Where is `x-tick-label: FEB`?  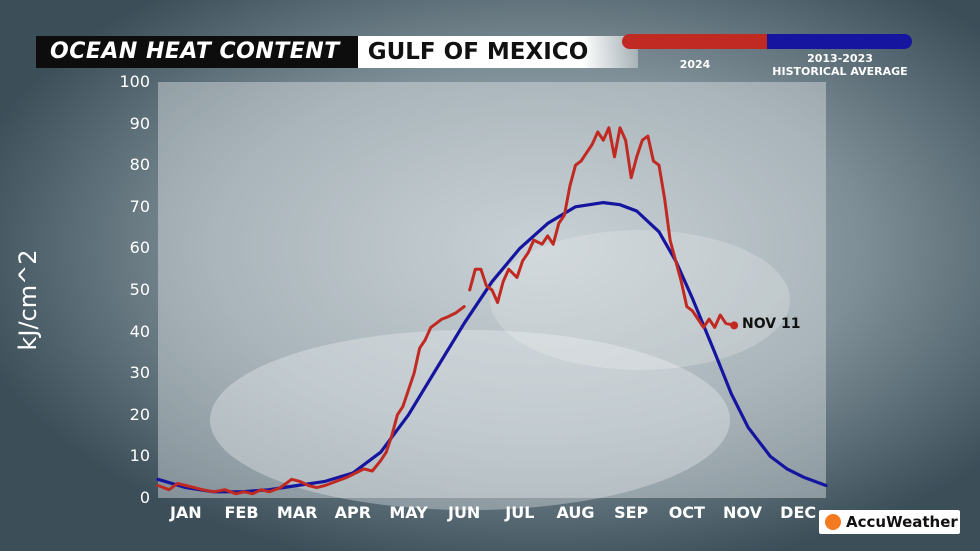
x-tick-label: FEB is located at coordinates (241, 512).